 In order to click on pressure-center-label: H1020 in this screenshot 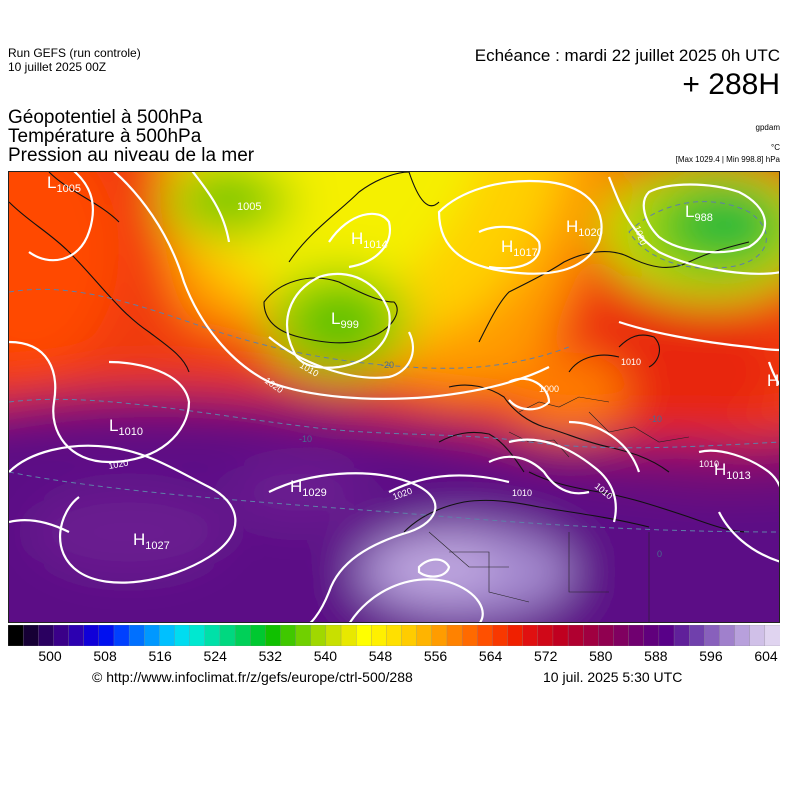, I will do `click(584, 228)`.